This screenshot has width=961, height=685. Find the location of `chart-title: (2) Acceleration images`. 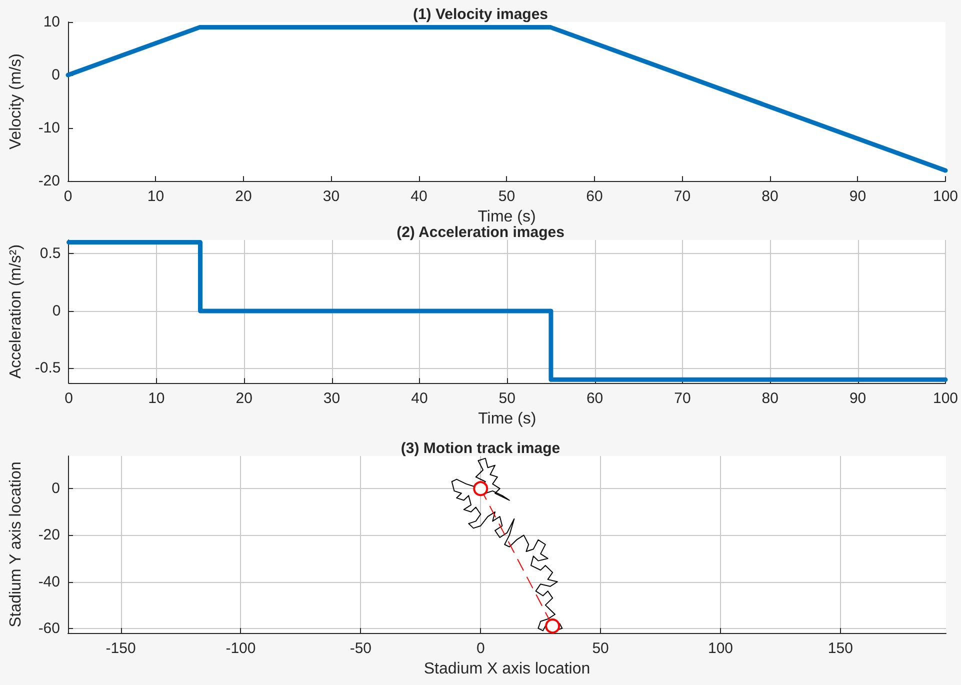

chart-title: (2) Acceleration images is located at coordinates (480, 232).